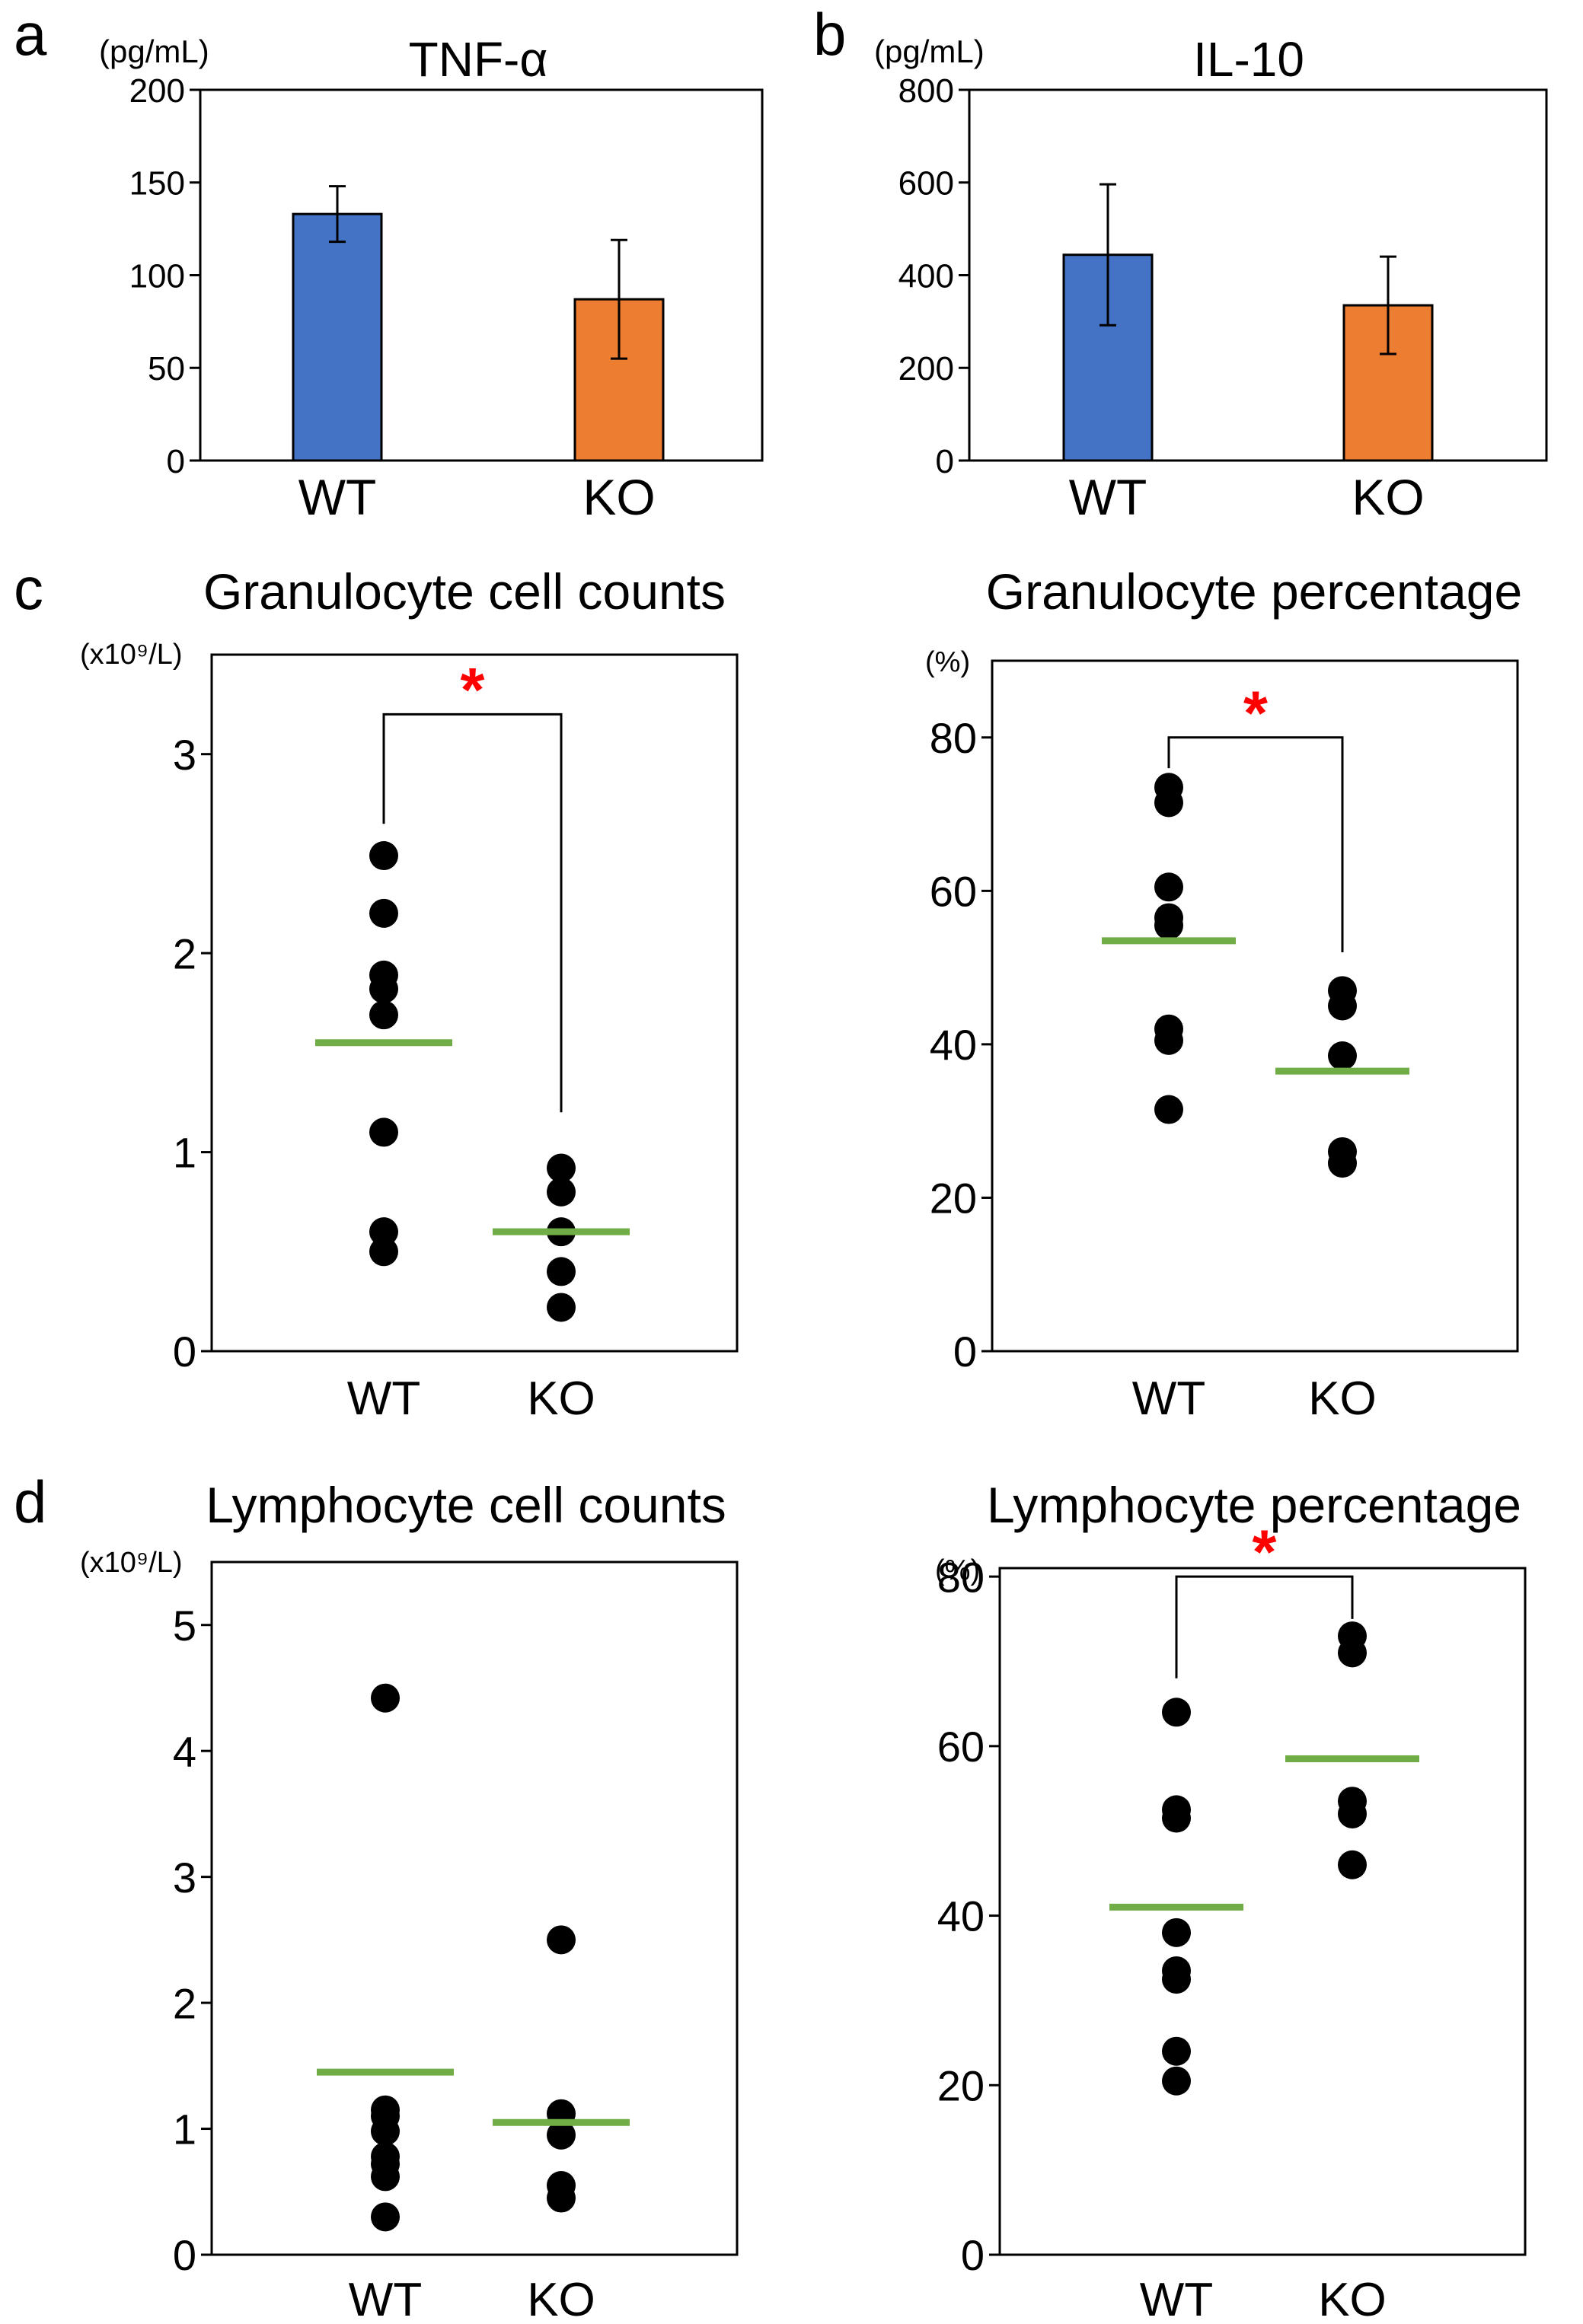  I want to click on y-tick-label: 4, so click(184, 1751).